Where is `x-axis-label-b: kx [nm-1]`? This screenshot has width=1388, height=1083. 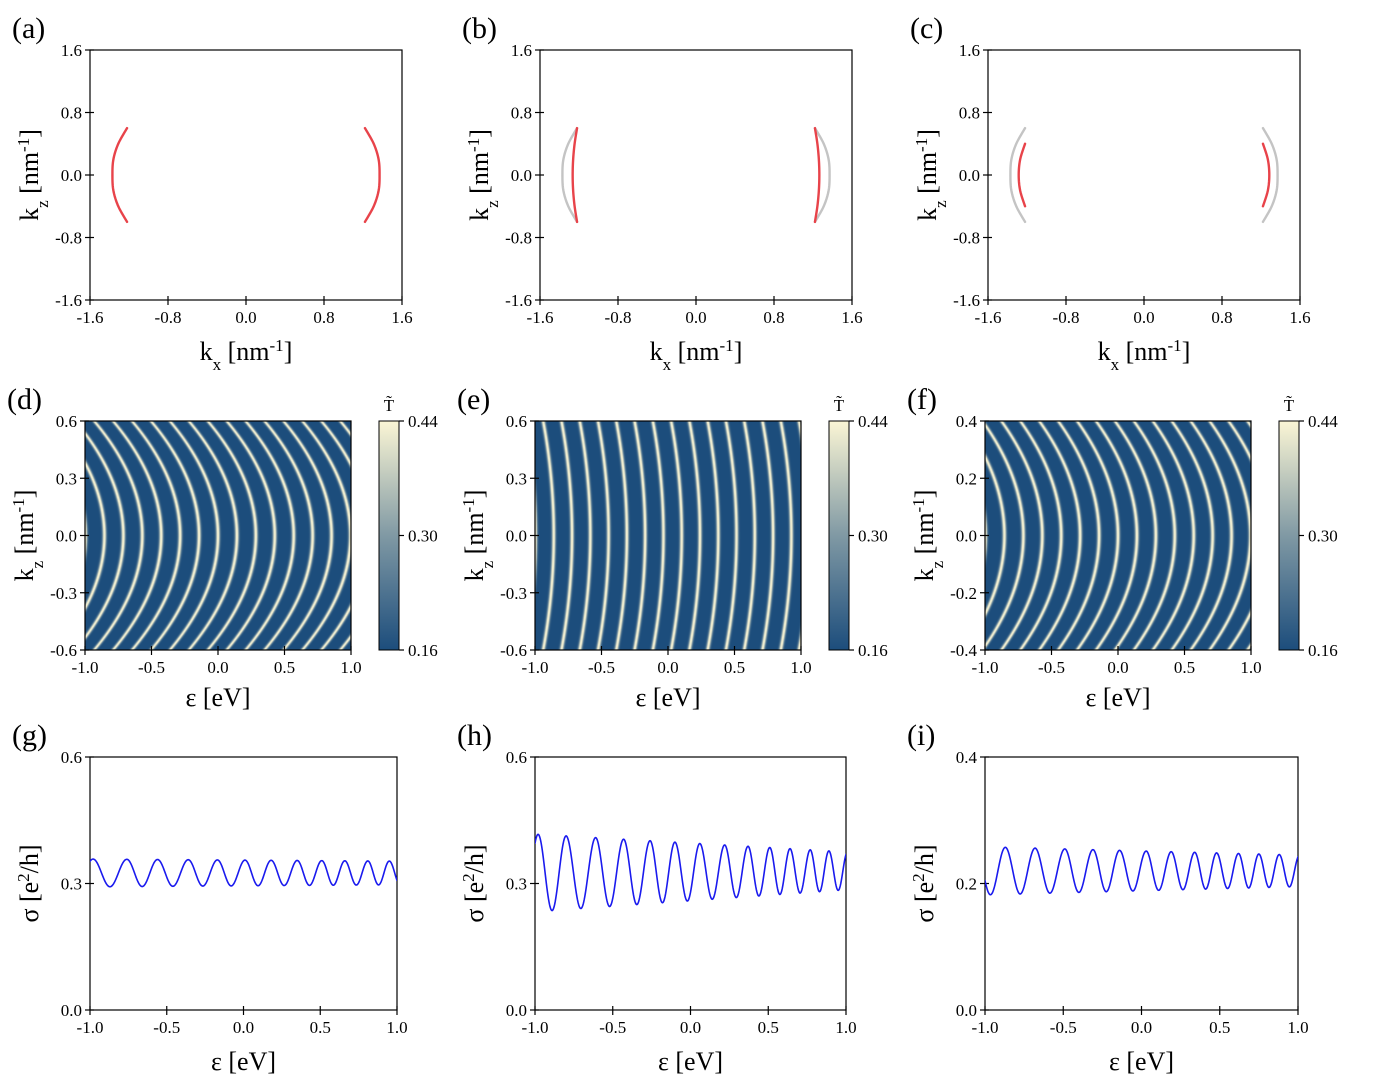
x-axis-label-b: kx [nm-1] is located at coordinates (696, 355).